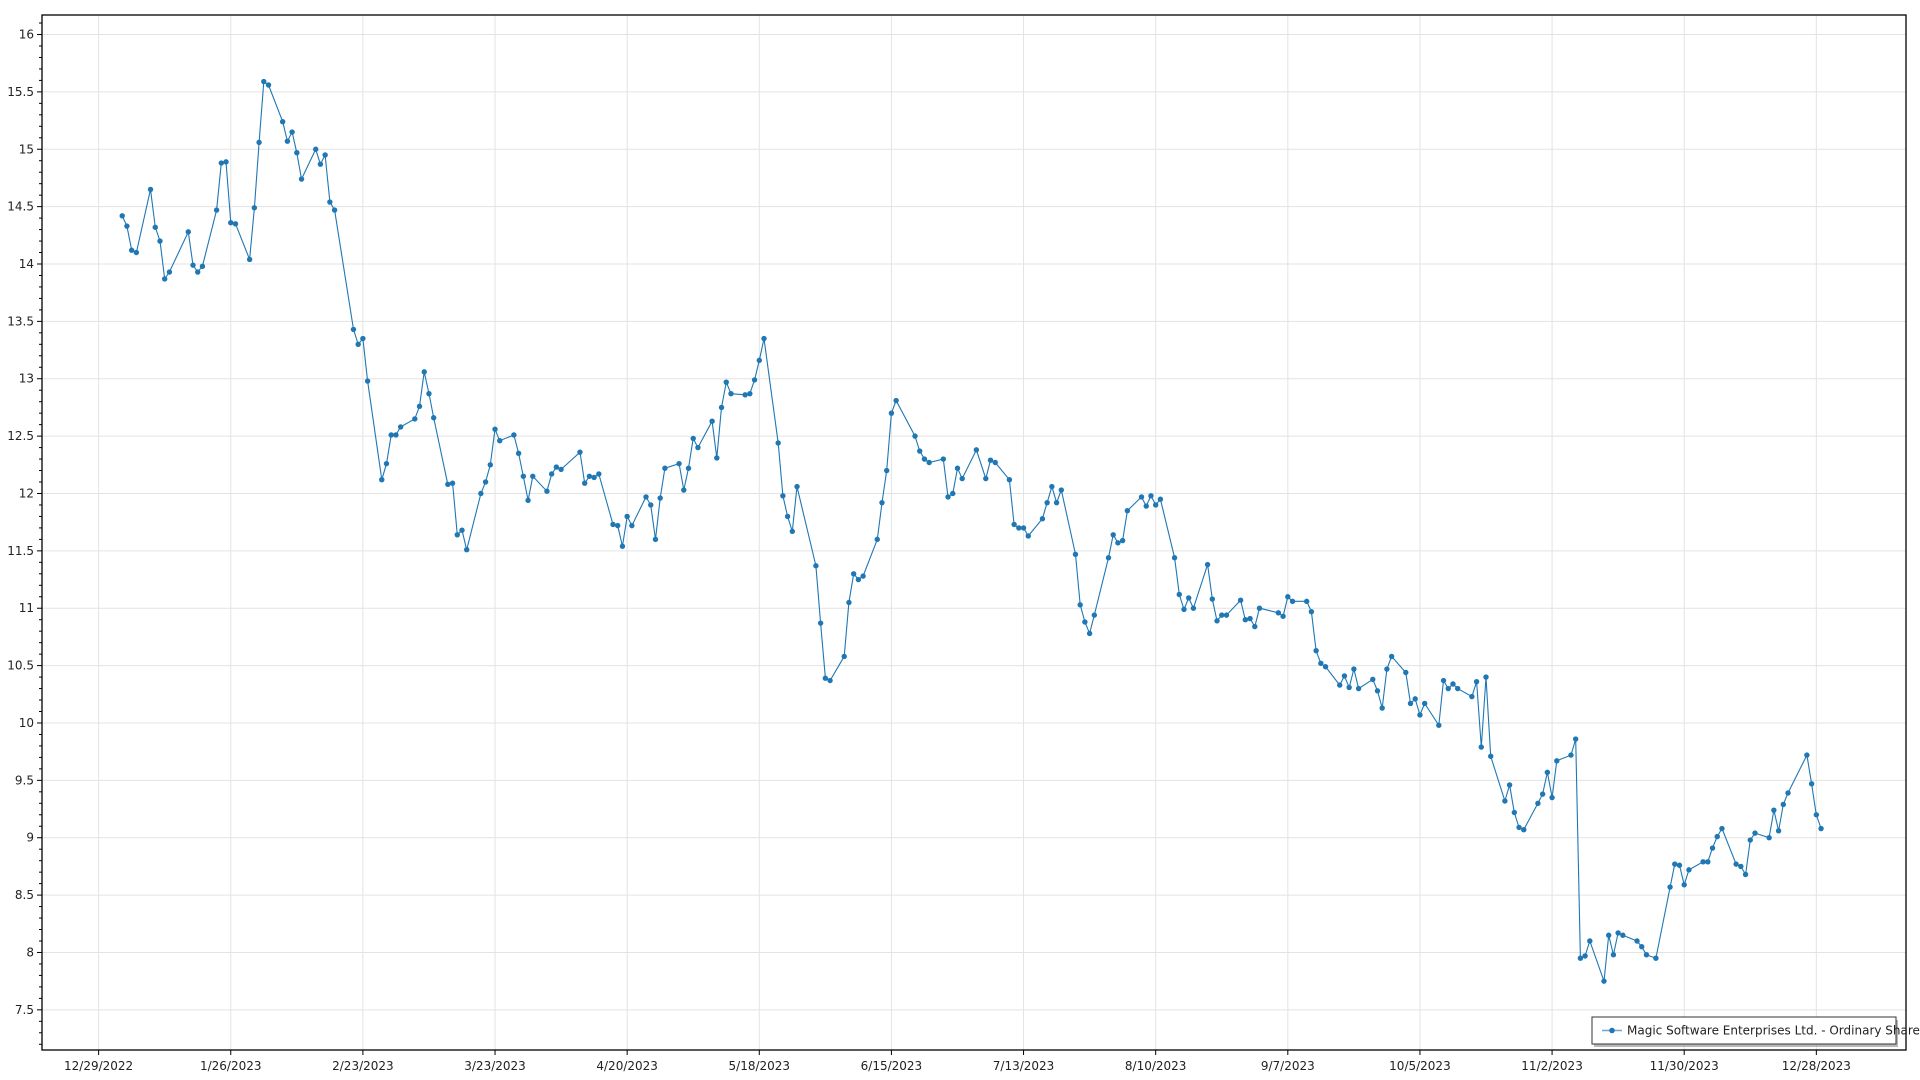 Image resolution: width=1920 pixels, height=1080 pixels. What do you see at coordinates (30, 838) in the screenshot?
I see `y-tick-label: 9` at bounding box center [30, 838].